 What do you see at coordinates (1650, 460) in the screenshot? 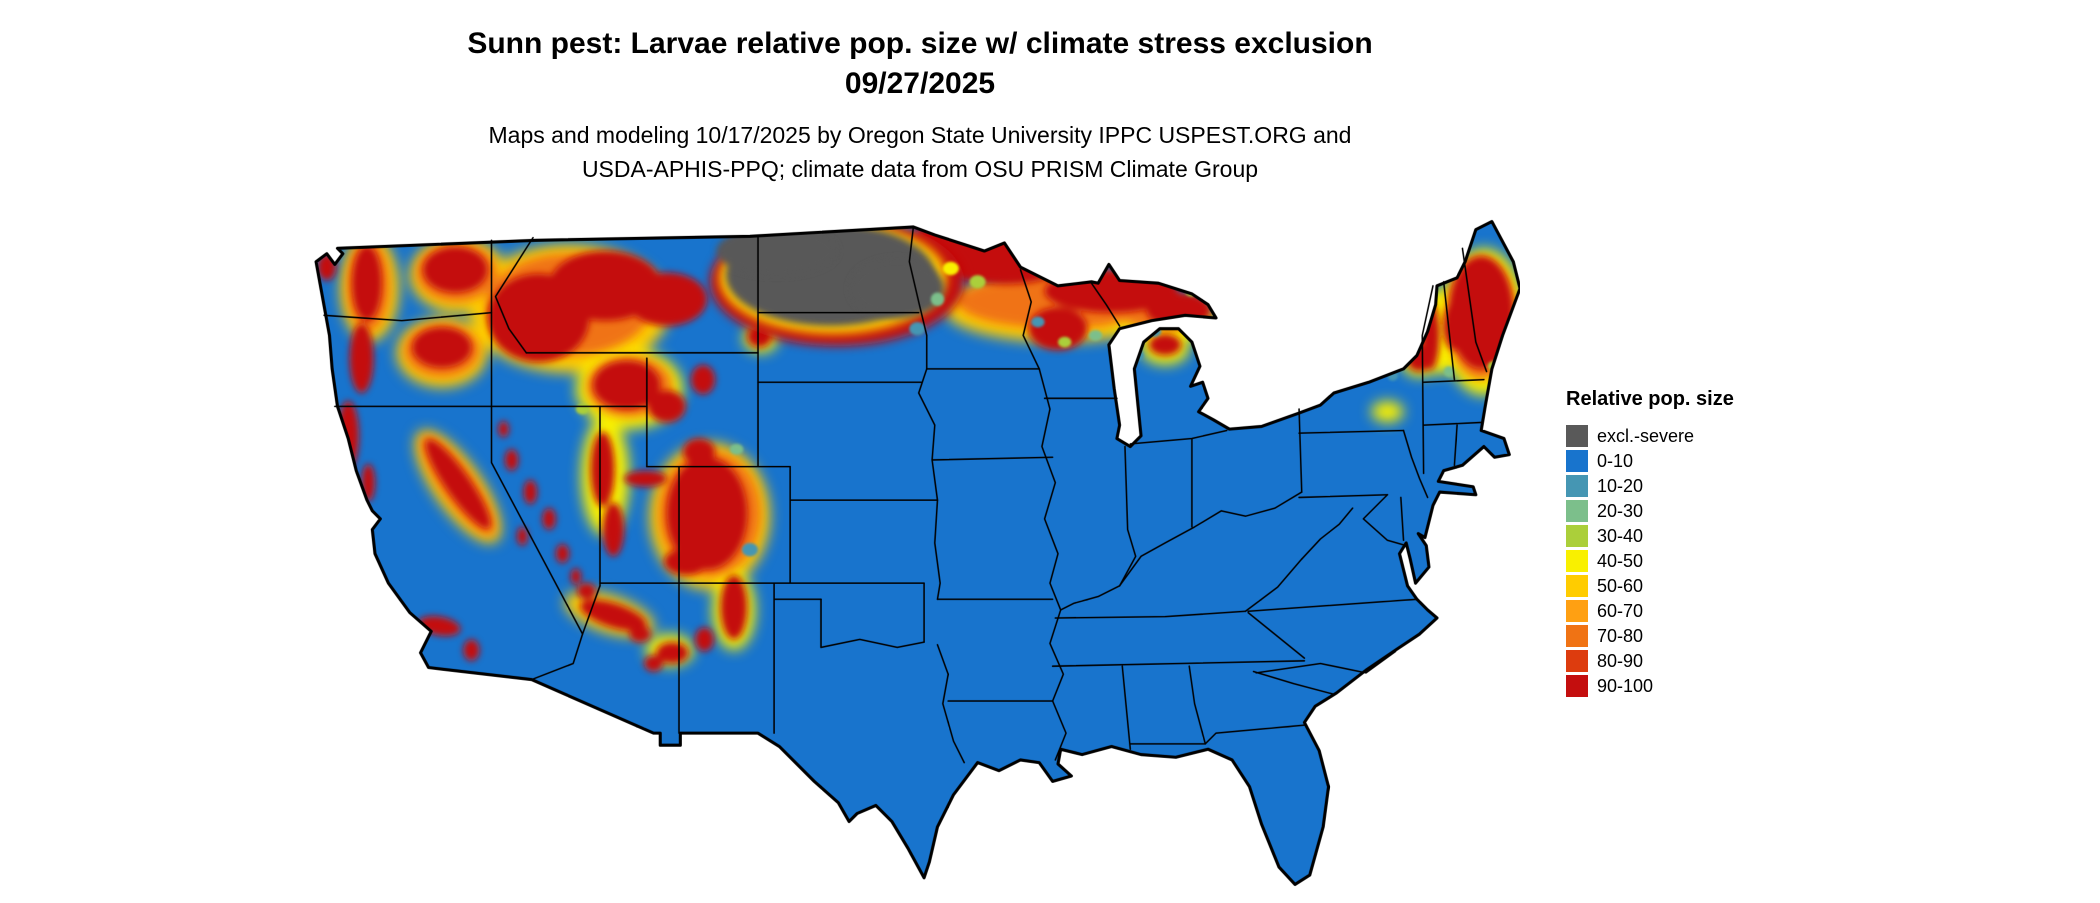
I see `legend-item: 0-10` at bounding box center [1650, 460].